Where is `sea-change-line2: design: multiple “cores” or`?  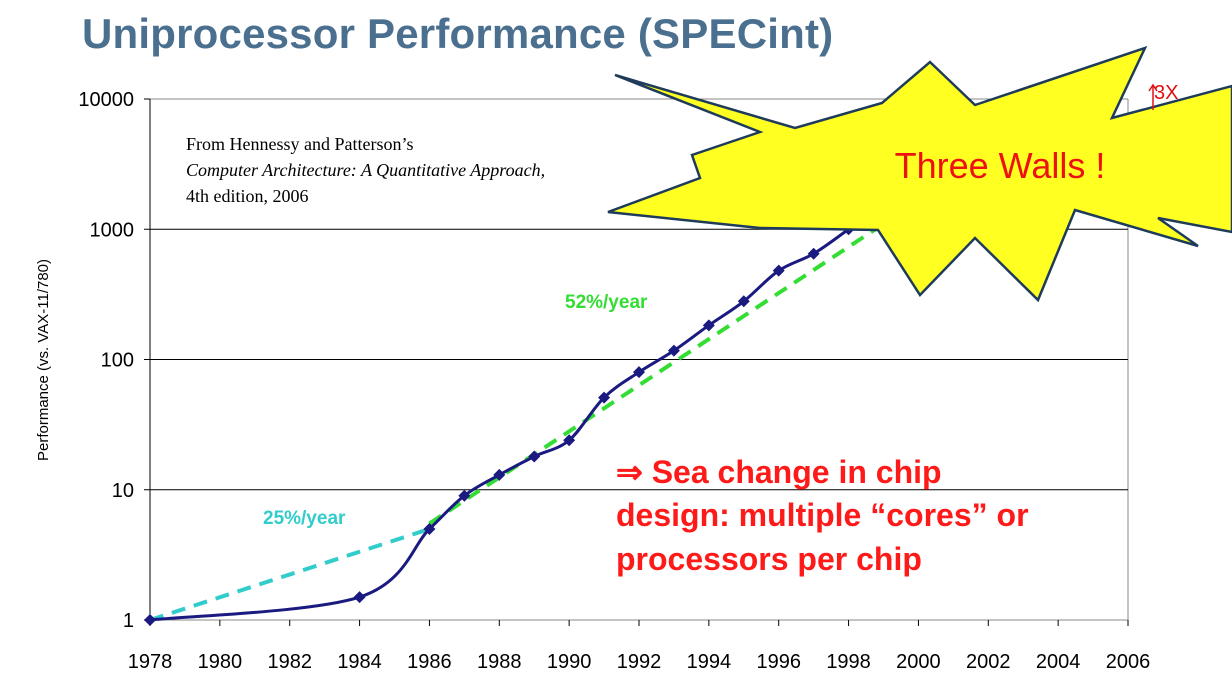
sea-change-line2: design: multiple “cores” or is located at coordinates (822, 515).